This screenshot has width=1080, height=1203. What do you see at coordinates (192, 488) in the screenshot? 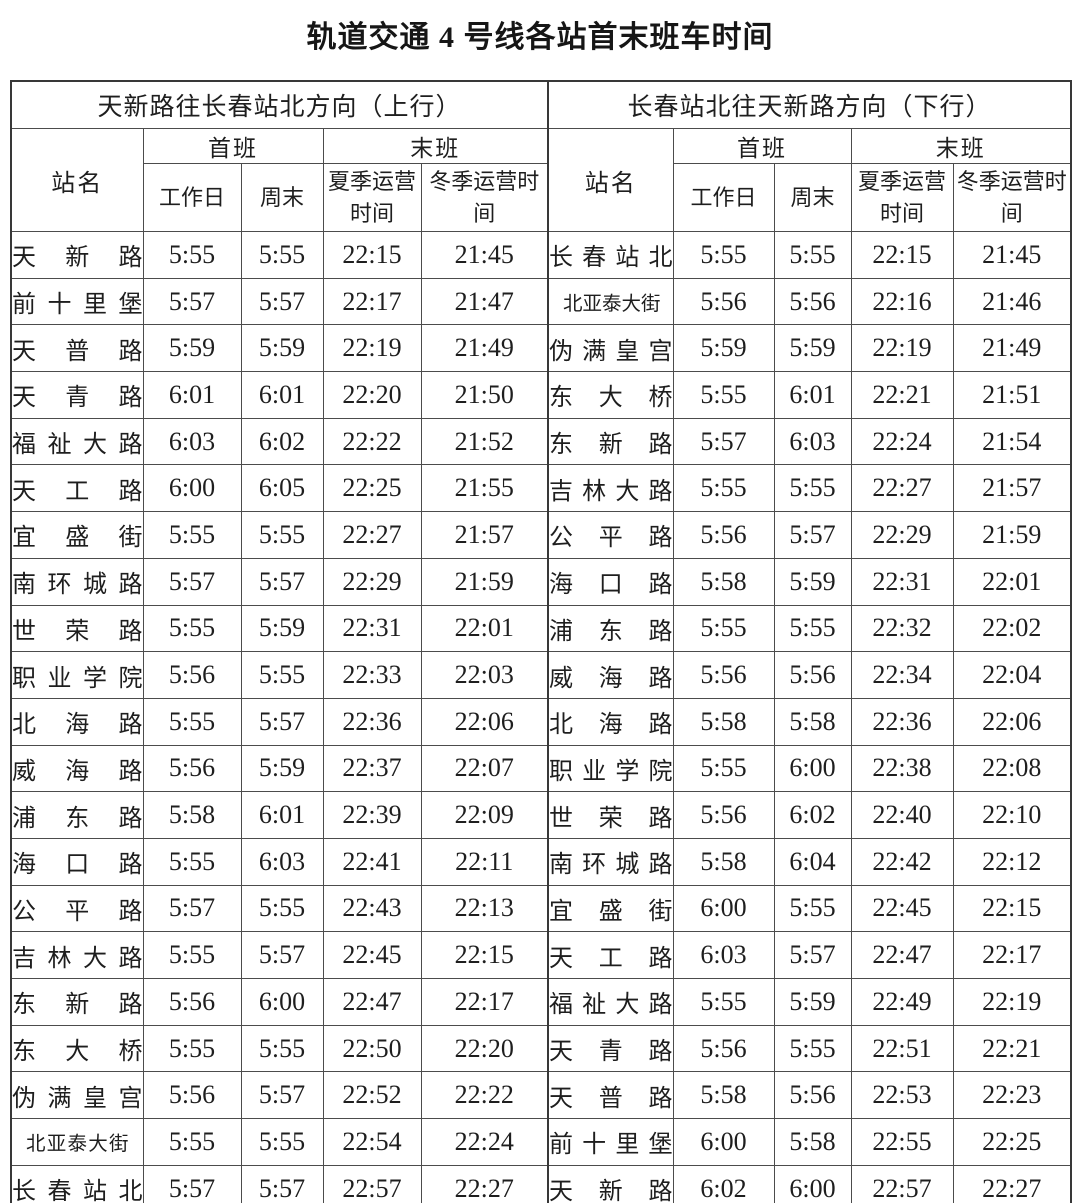
I see `time-cell: 6:00` at bounding box center [192, 488].